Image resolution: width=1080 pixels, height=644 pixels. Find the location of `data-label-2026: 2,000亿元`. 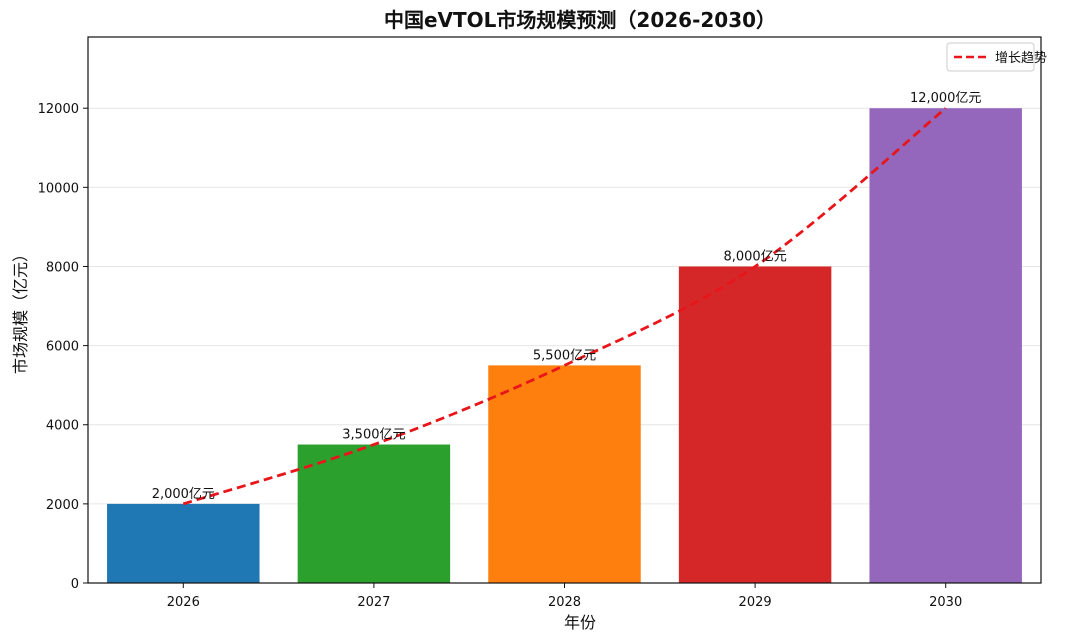

data-label-2026: 2,000亿元 is located at coordinates (183, 494).